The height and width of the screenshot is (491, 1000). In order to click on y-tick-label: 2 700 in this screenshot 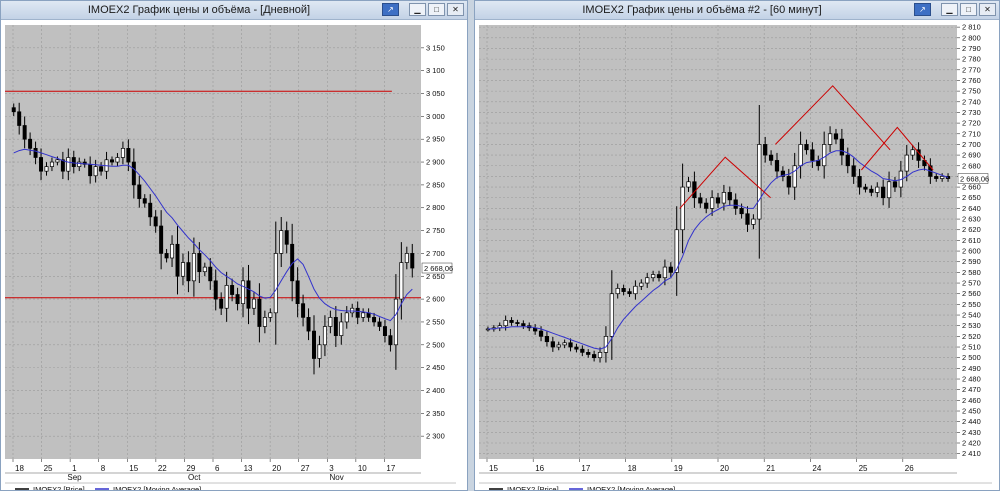, I will do `click(971, 144)`.